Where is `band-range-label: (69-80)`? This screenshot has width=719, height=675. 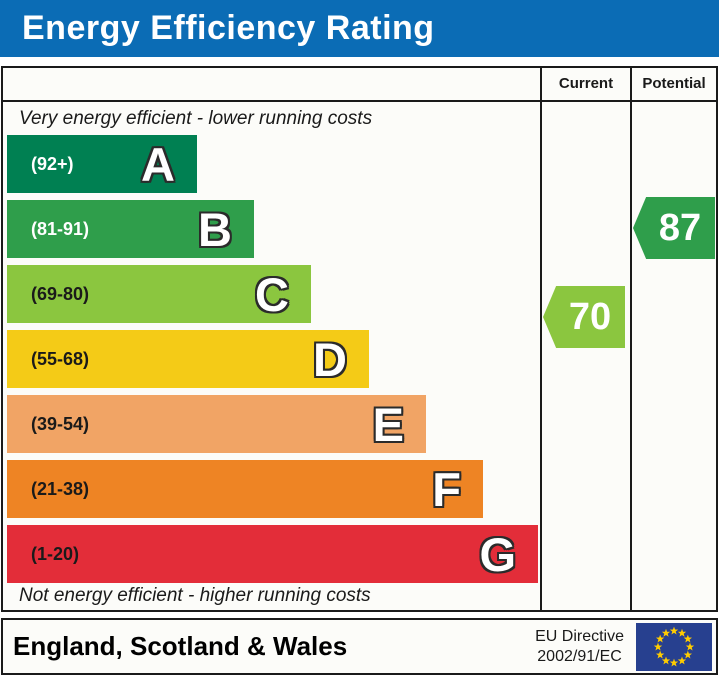
band-range-label: (69-80) is located at coordinates (60, 293).